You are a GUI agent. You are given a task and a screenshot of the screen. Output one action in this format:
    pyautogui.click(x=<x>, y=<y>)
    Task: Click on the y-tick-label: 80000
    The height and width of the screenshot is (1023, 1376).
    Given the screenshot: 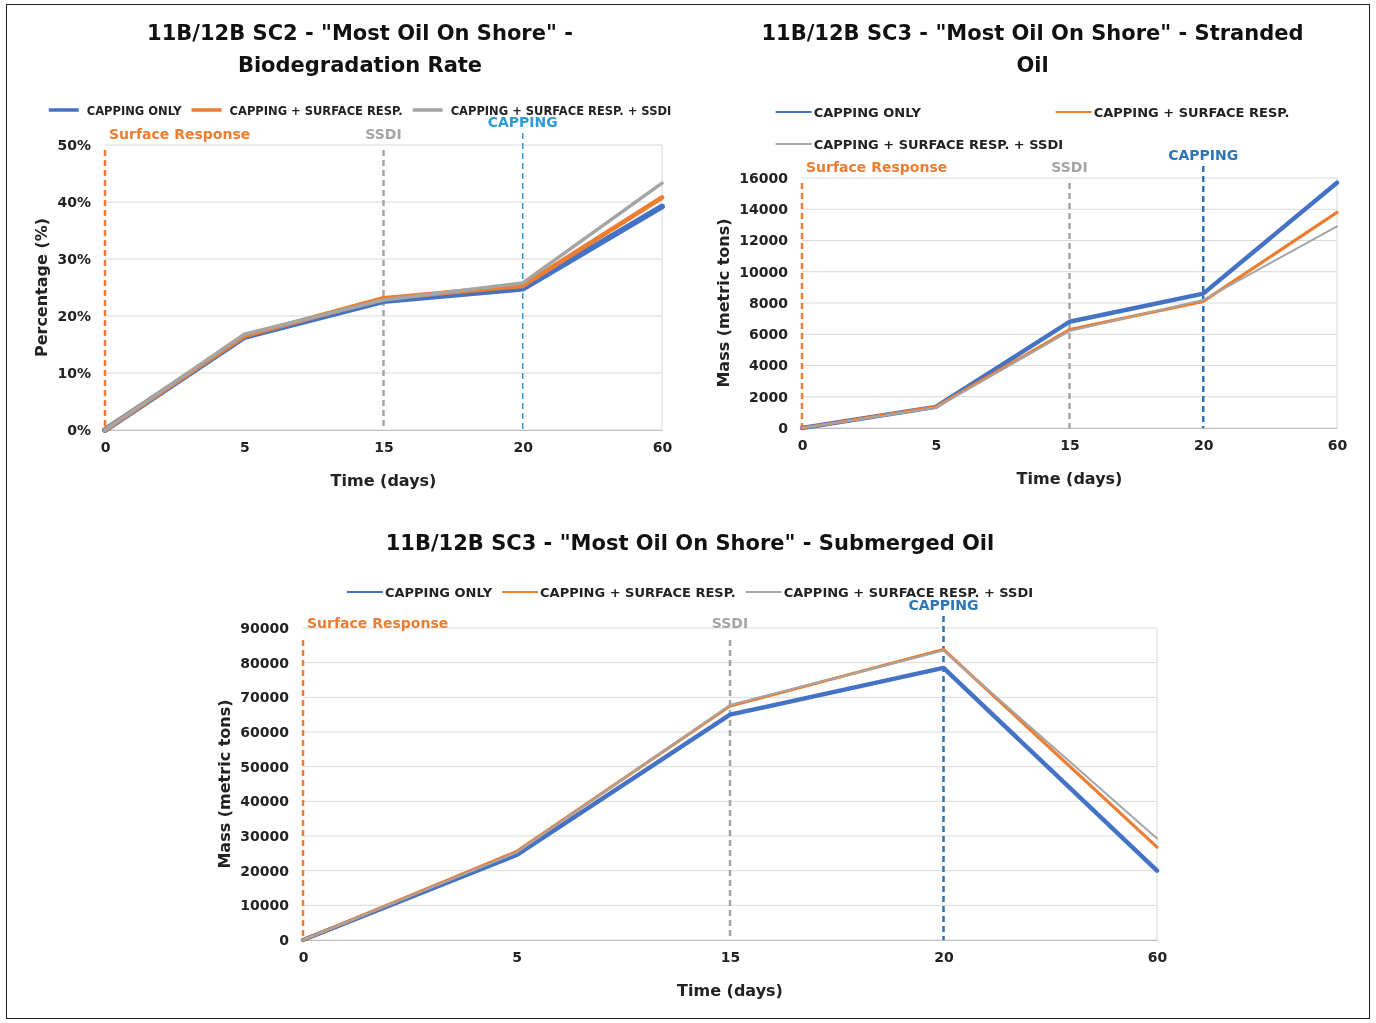 What is the action you would take?
    pyautogui.click(x=265, y=662)
    